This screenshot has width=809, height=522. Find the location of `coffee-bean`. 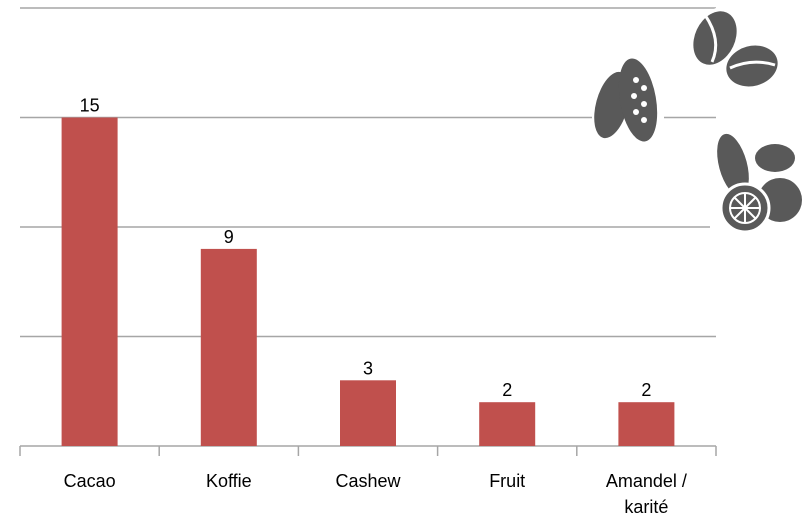

coffee-bean is located at coordinates (752, 66).